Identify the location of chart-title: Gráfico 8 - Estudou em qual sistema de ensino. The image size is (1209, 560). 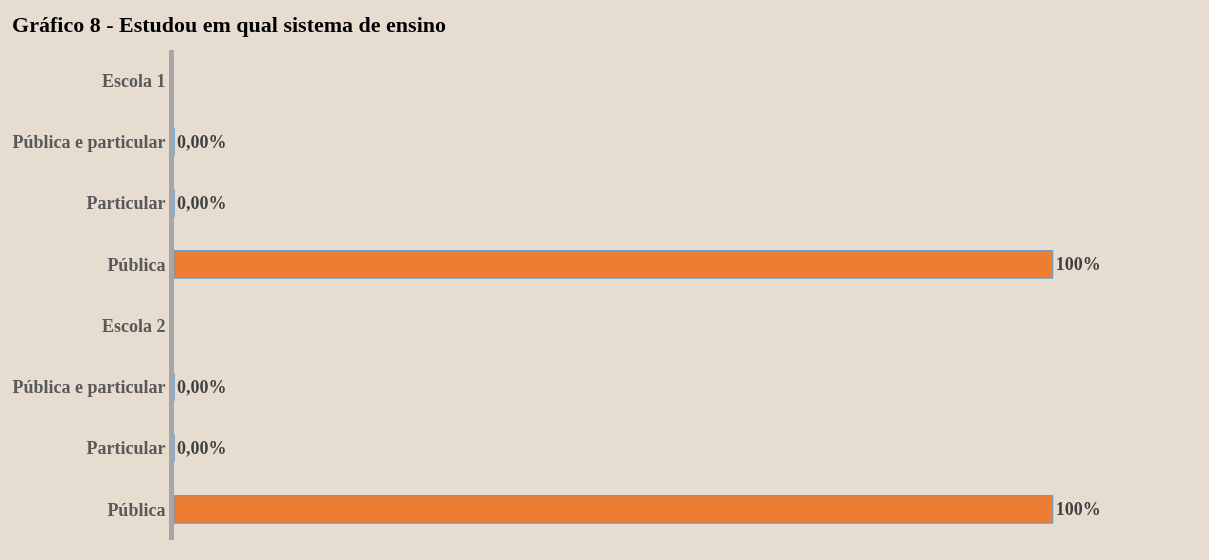
(229, 25).